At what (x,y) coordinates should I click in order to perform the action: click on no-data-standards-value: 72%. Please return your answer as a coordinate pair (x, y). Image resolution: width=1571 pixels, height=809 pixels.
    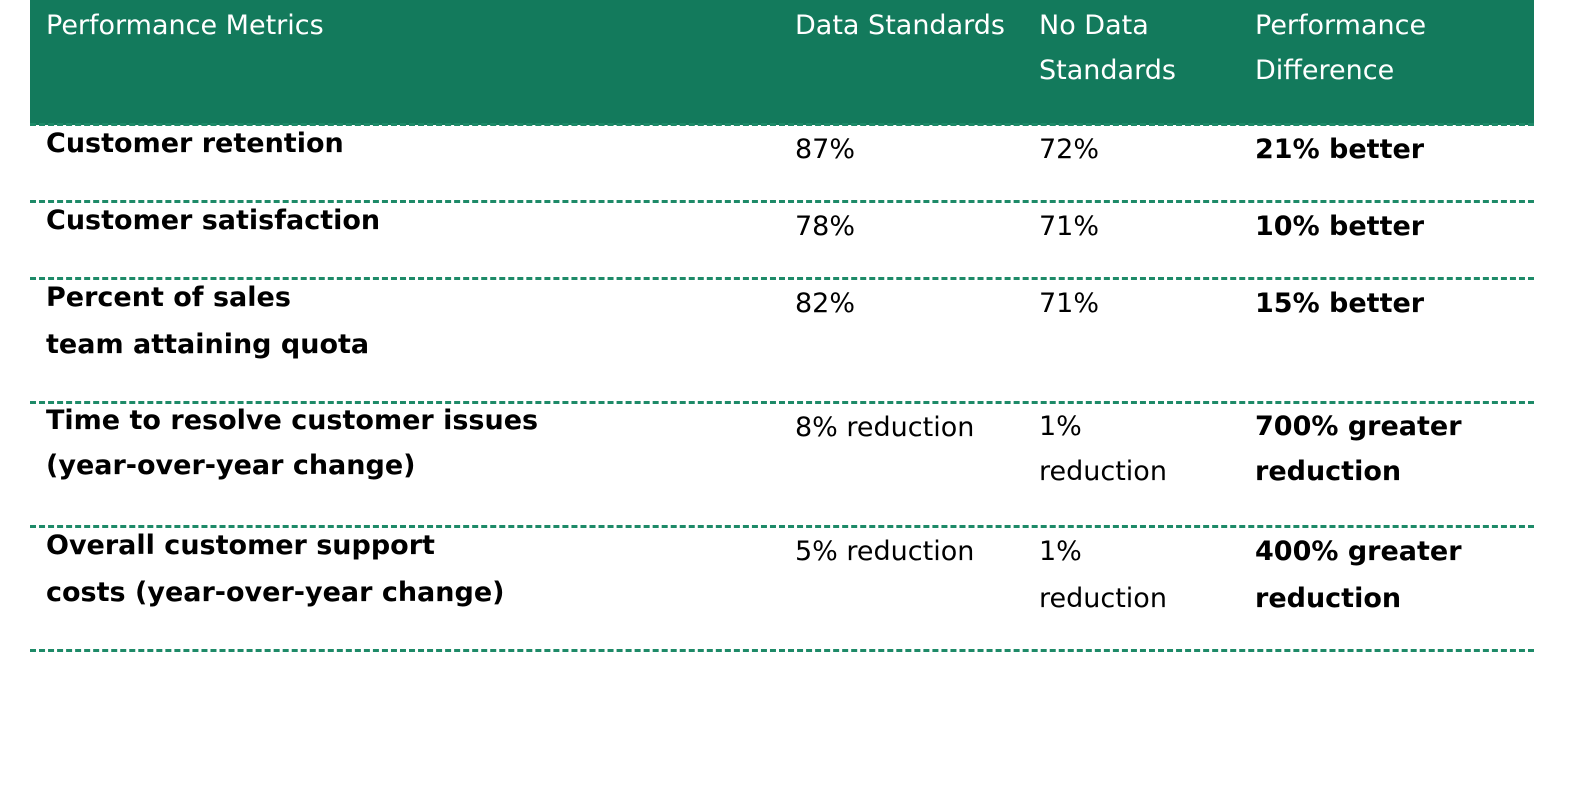
    Looking at the image, I should click on (1069, 149).